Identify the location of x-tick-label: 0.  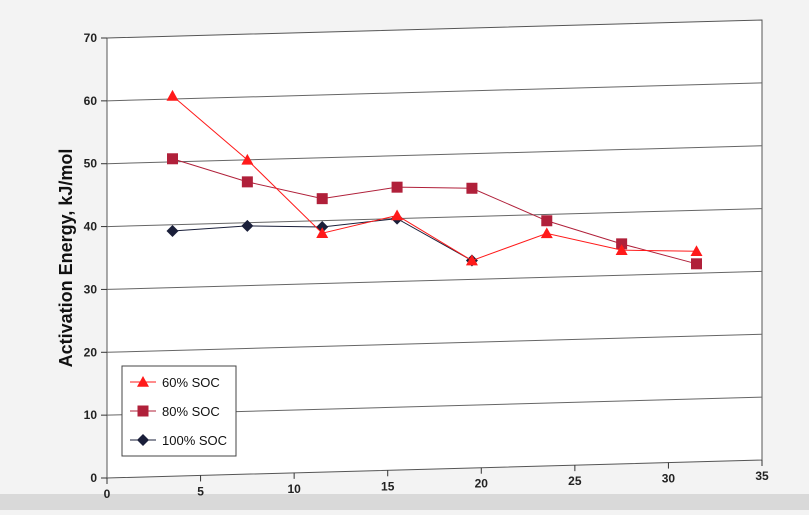
(107, 494).